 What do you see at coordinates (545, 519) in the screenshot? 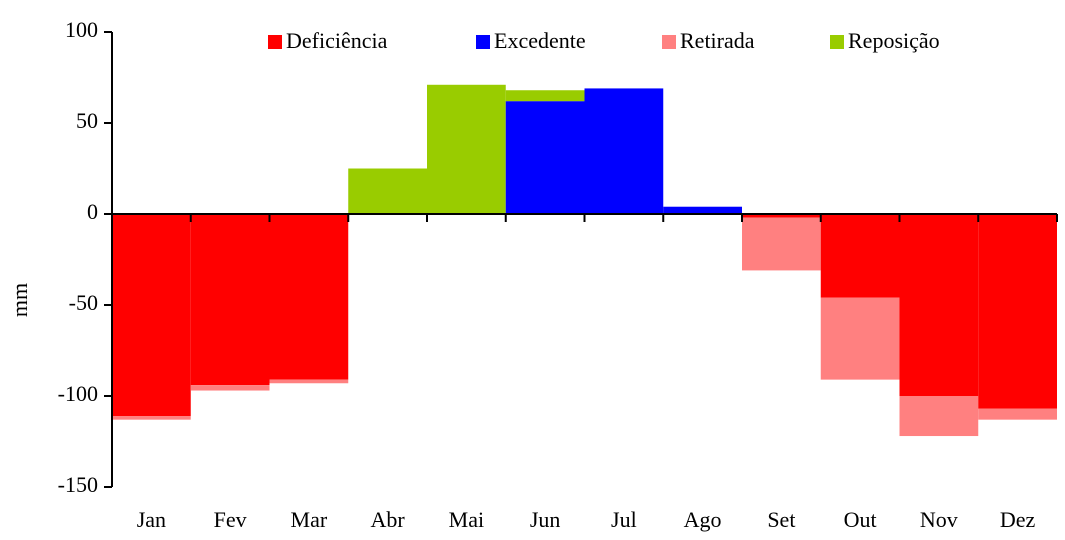
I see `x-tick-label: Jun` at bounding box center [545, 519].